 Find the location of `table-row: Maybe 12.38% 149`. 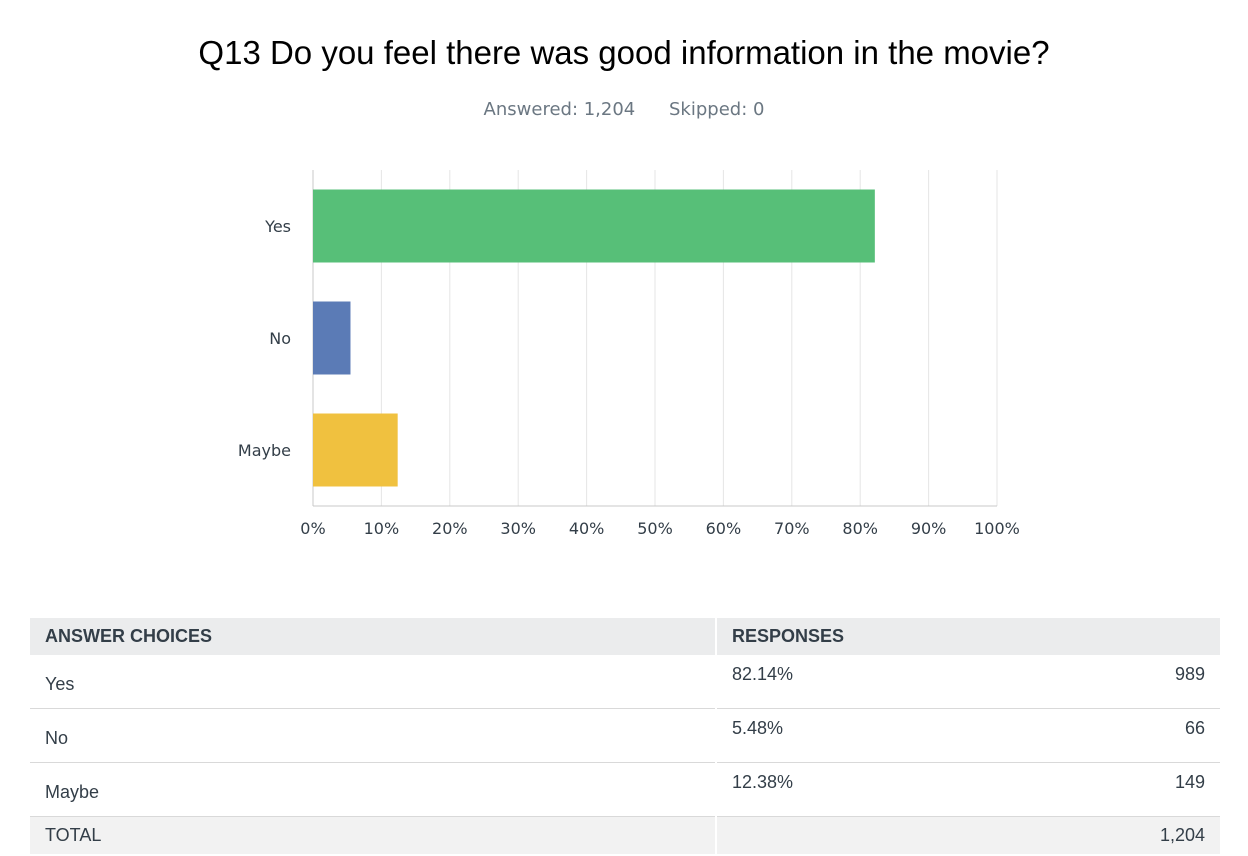

table-row: Maybe 12.38% 149 is located at coordinates (625, 789).